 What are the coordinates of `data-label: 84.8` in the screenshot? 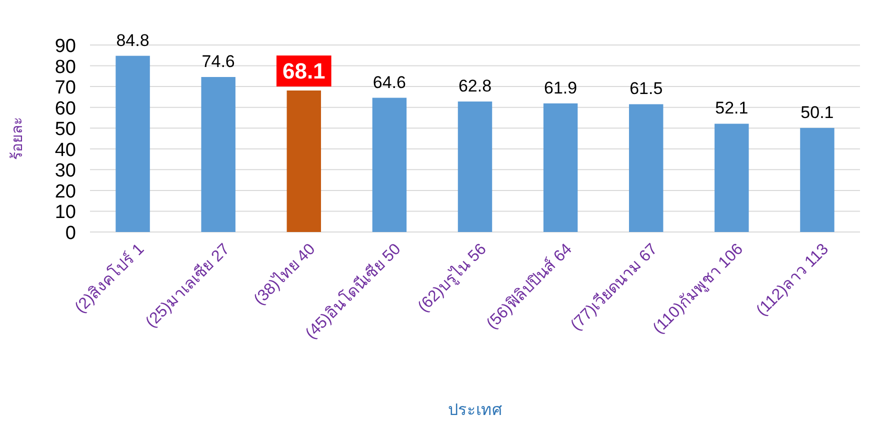 It's located at (133, 40).